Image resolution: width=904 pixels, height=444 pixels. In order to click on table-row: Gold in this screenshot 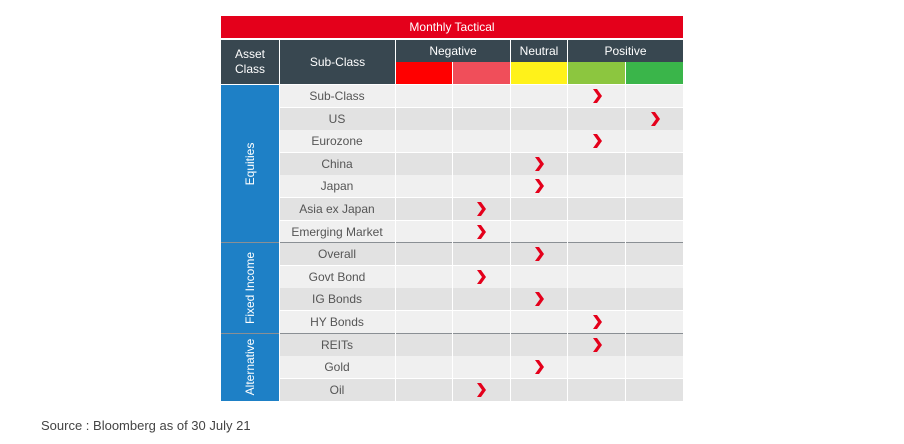, I will do `click(481, 367)`.